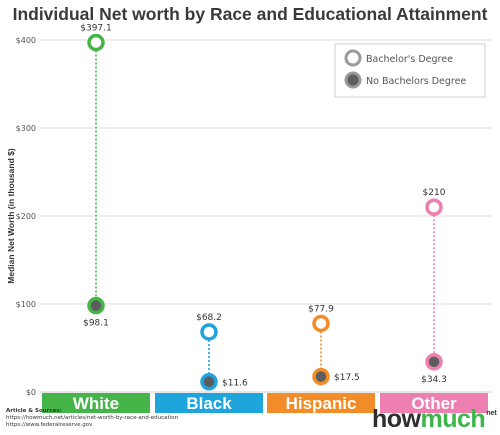 The height and width of the screenshot is (435, 500). What do you see at coordinates (34, 411) in the screenshot?
I see `sources-heading: Article & Sources:` at bounding box center [34, 411].